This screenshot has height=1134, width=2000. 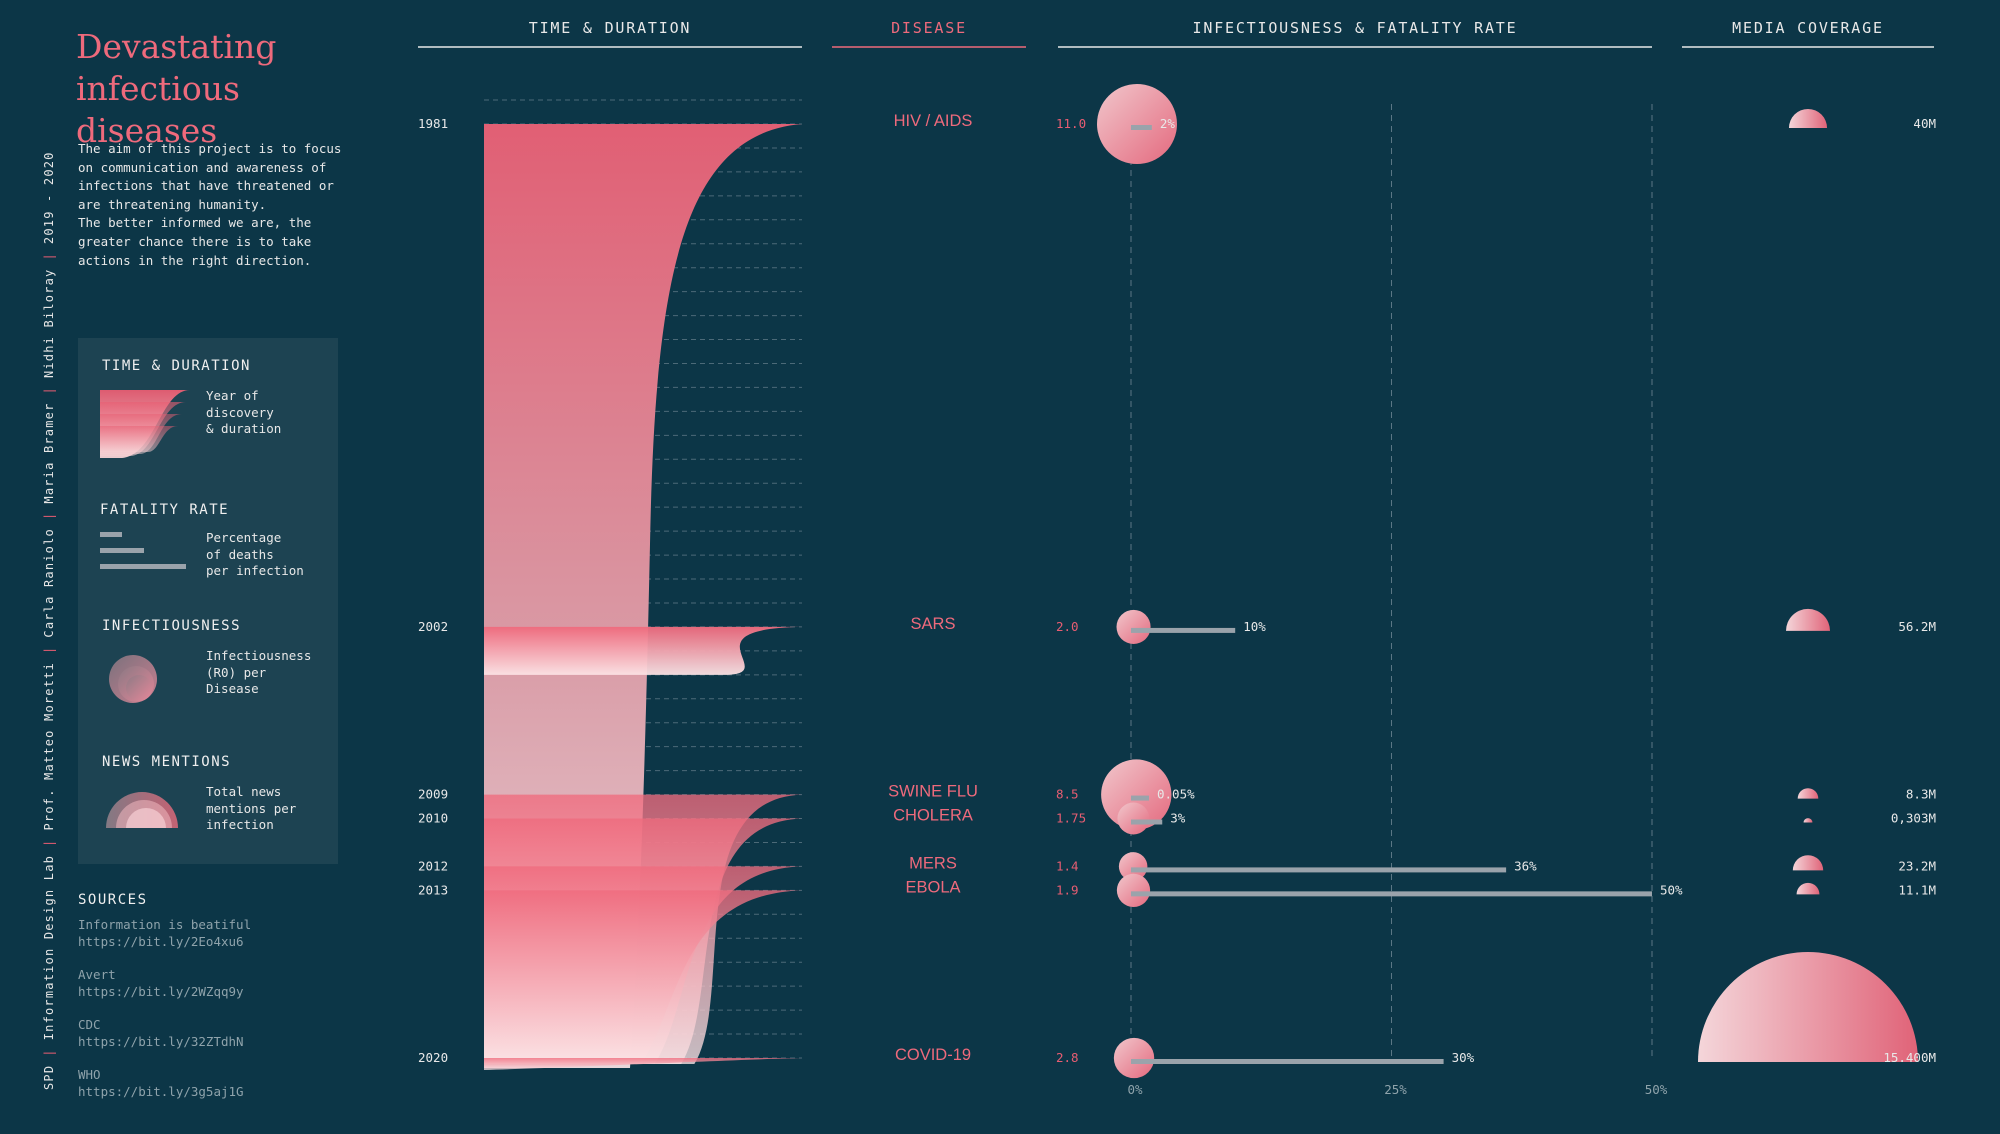 What do you see at coordinates (1909, 1057) in the screenshot?
I see `media-label: 15.400M` at bounding box center [1909, 1057].